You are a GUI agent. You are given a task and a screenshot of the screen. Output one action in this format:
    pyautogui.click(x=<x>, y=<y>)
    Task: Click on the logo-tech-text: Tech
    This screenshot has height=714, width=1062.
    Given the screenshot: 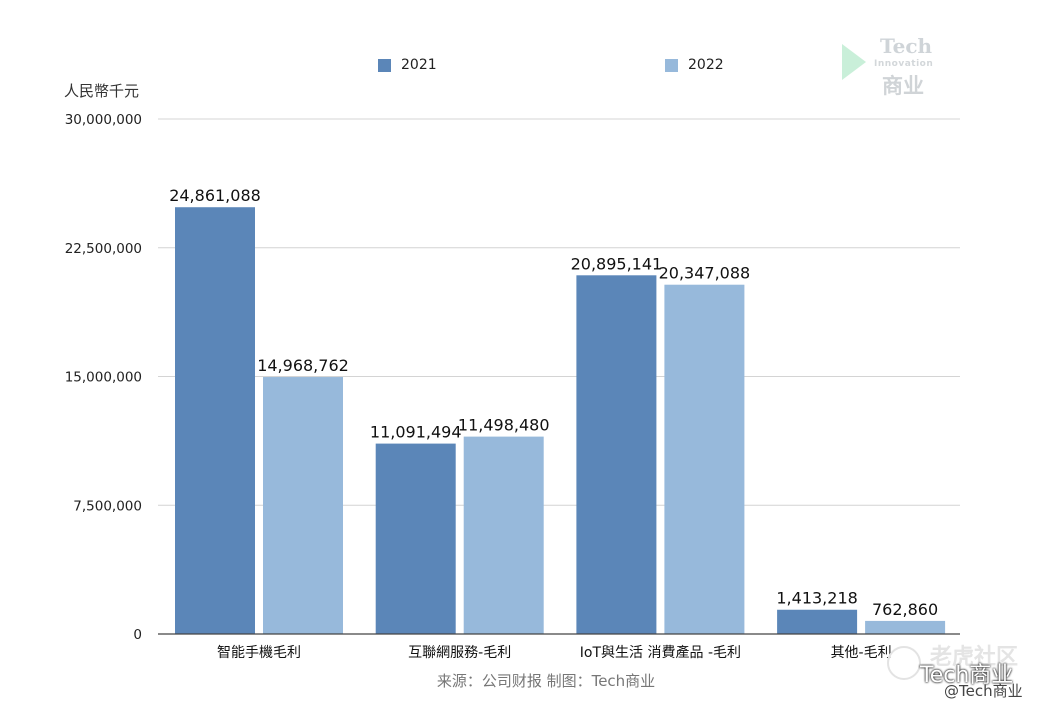 What is the action you would take?
    pyautogui.click(x=906, y=46)
    